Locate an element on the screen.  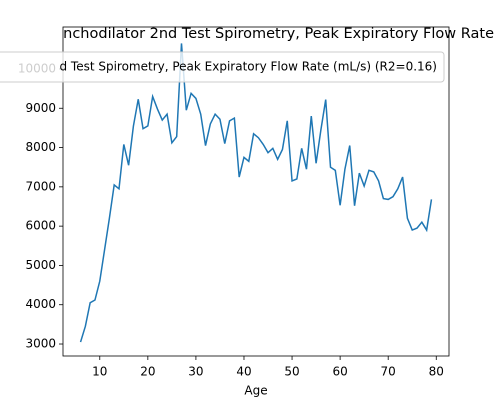
x-tick-label: 80 is located at coordinates (436, 372).